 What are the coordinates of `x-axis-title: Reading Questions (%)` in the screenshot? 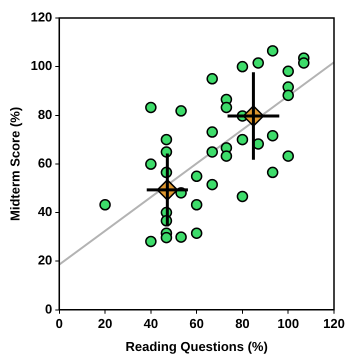 It's located at (196, 346).